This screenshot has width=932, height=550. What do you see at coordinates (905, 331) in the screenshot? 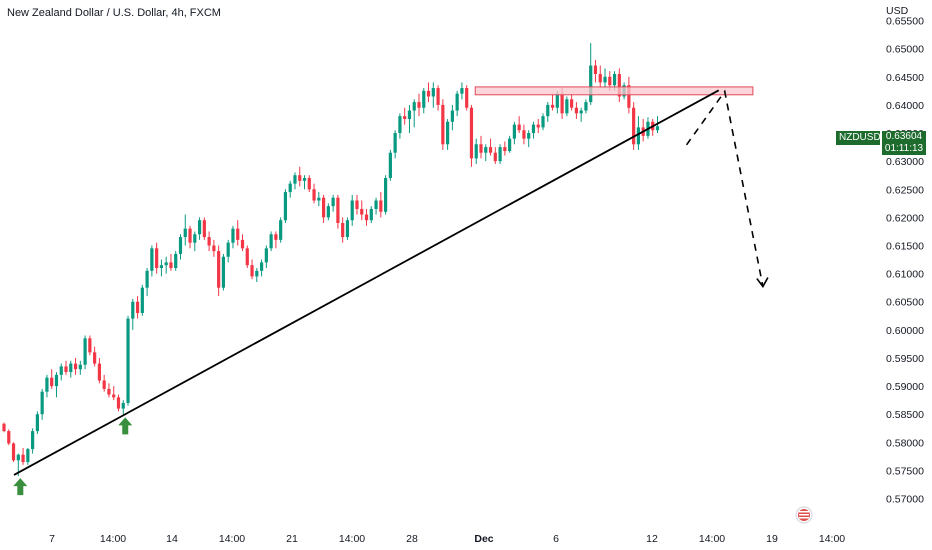
I see `y-tick-label: 0.60000` at bounding box center [905, 331].